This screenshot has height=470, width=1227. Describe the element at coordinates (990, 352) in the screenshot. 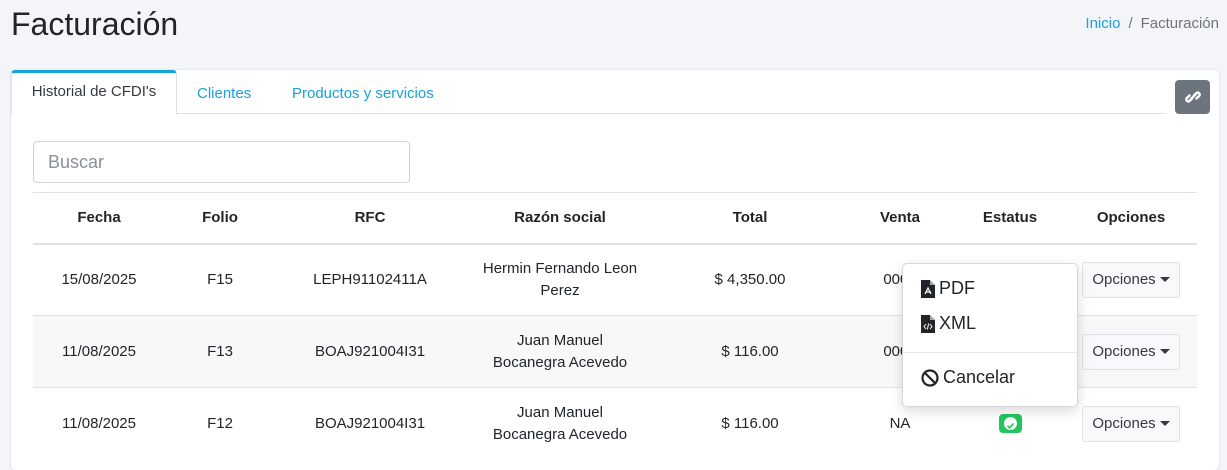

I see `menu-divider` at that location.